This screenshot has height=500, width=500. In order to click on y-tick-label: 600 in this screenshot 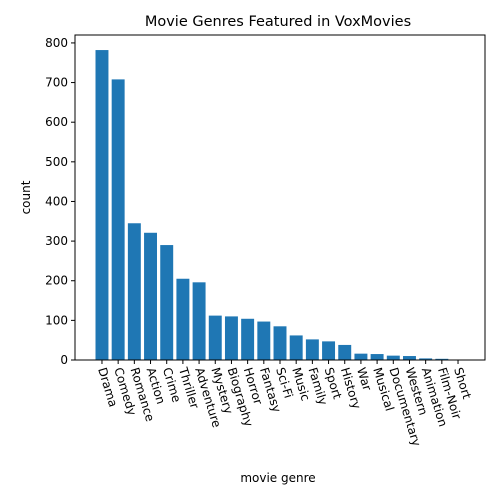, I will do `click(56, 122)`.